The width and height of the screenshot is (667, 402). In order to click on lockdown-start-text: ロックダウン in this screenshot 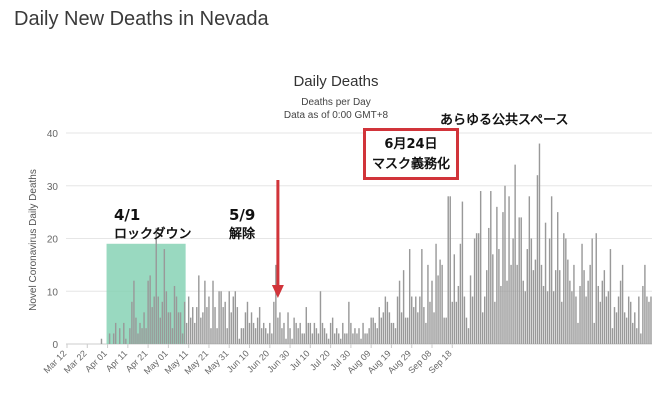, I will do `click(153, 234)`.